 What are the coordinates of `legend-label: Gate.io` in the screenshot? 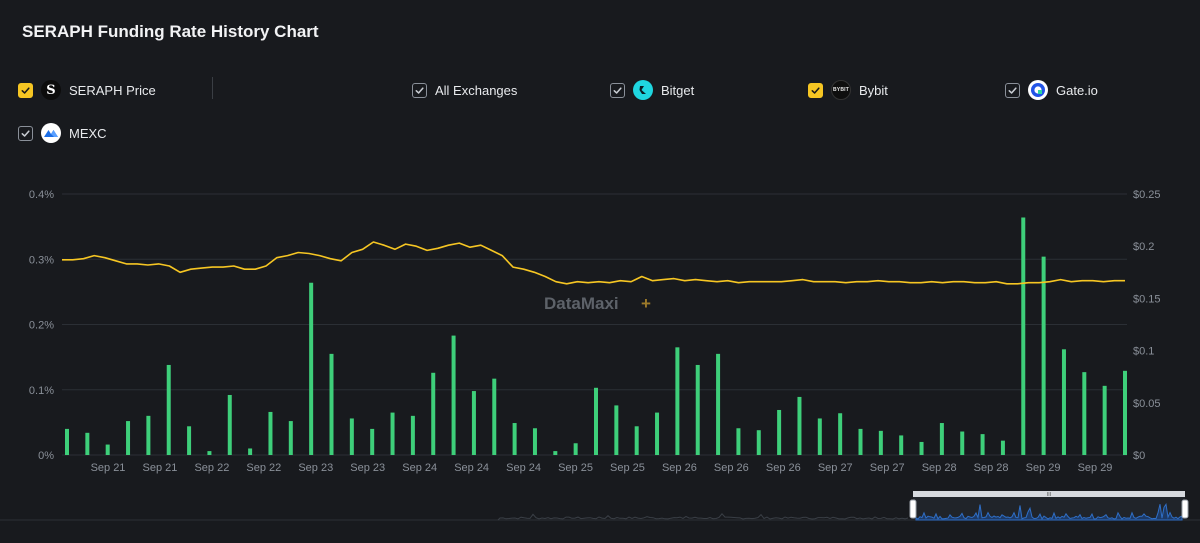 It's located at (1077, 90).